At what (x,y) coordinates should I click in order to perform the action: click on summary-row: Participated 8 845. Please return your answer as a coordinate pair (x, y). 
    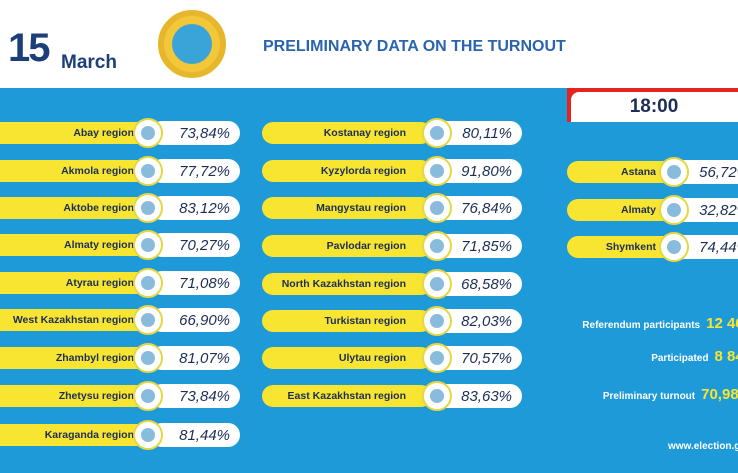
    Looking at the image, I should click on (694, 356).